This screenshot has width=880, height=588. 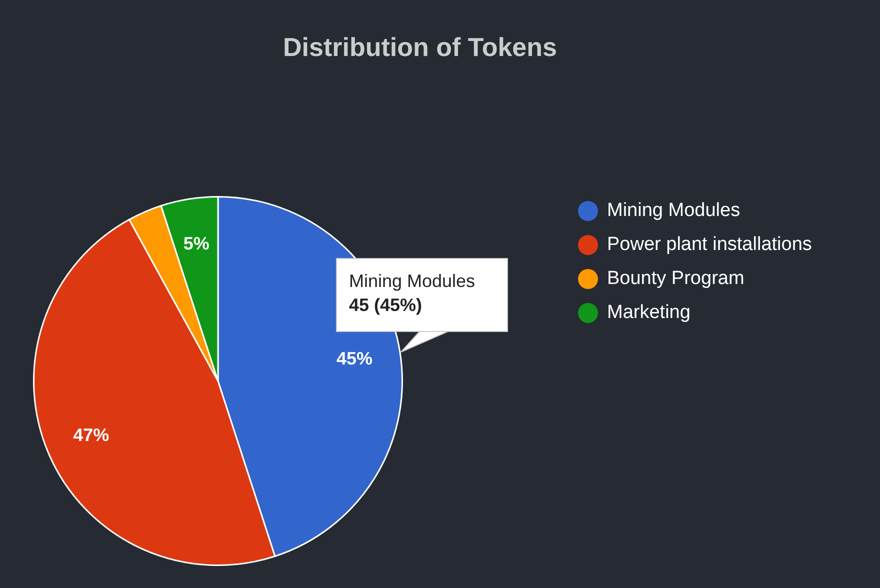 What do you see at coordinates (91, 434) in the screenshot?
I see `data-label: 47%` at bounding box center [91, 434].